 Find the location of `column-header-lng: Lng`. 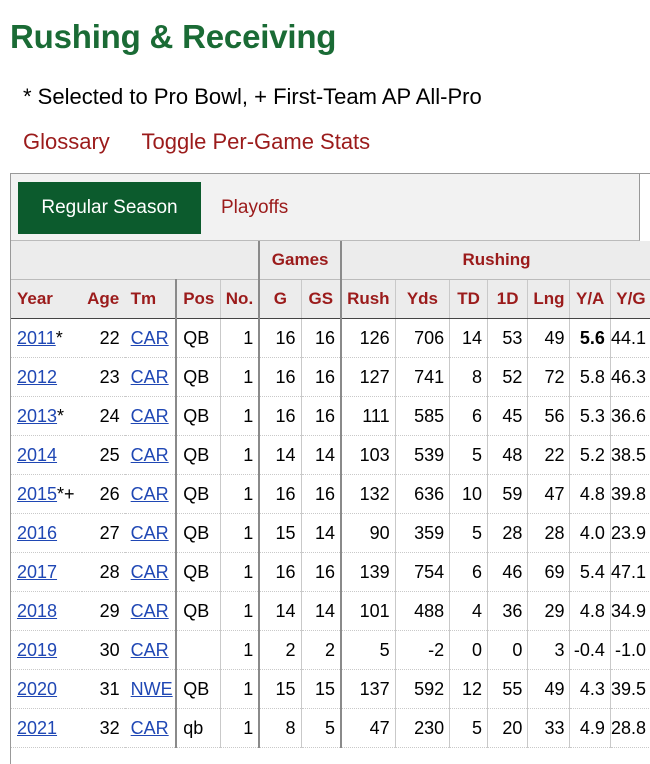

column-header-lng: Lng is located at coordinates (548, 299).